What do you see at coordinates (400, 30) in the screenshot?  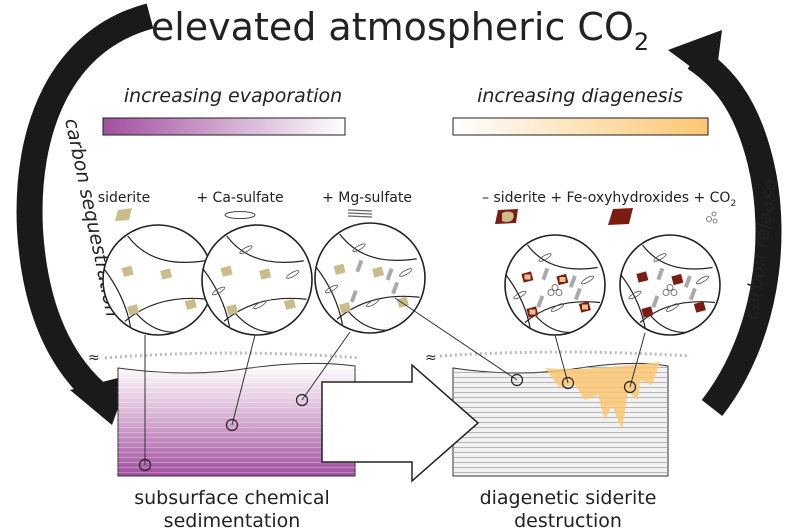 I see `title: elevated atmospheric CO2` at bounding box center [400, 30].